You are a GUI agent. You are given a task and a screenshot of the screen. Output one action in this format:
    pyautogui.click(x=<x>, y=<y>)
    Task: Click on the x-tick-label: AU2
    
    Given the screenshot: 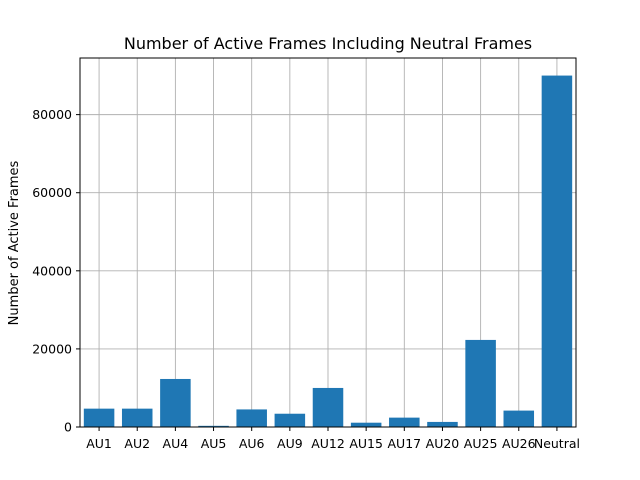 What is the action you would take?
    pyautogui.click(x=137, y=443)
    